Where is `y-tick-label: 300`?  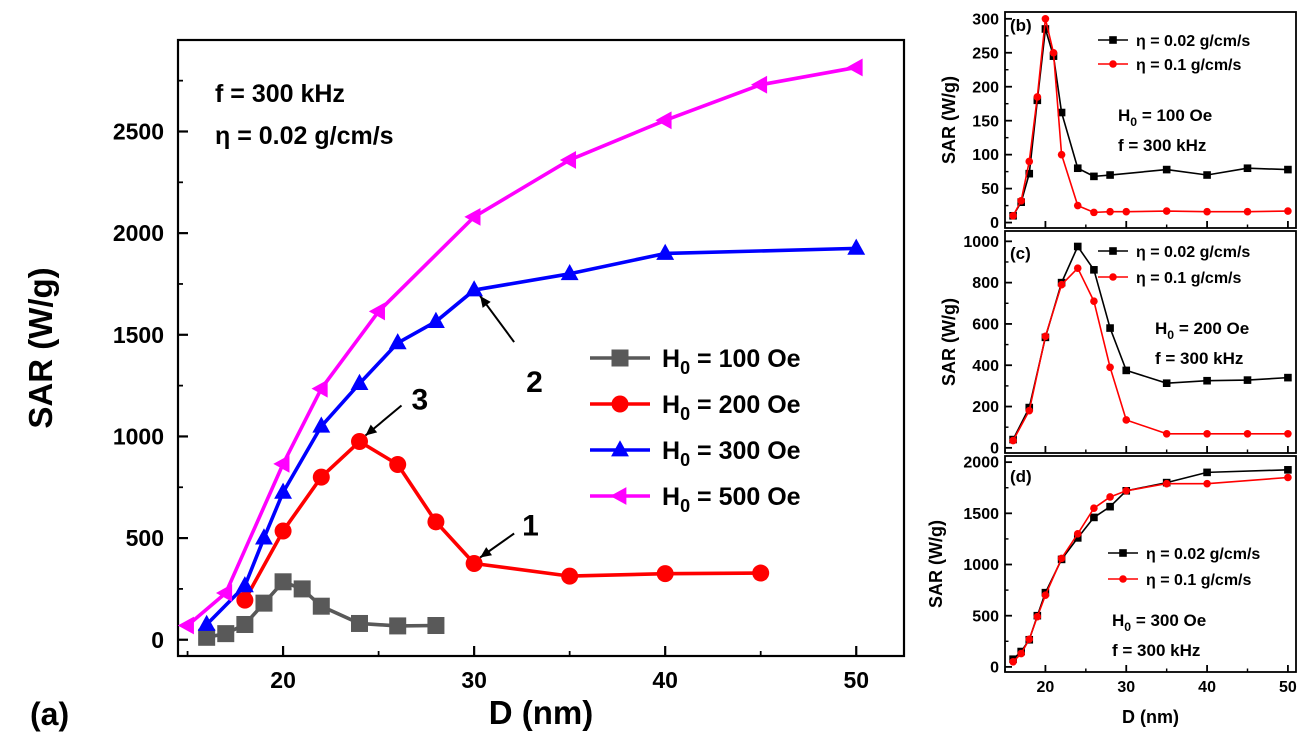 y-tick-label: 300 is located at coordinates (985, 19).